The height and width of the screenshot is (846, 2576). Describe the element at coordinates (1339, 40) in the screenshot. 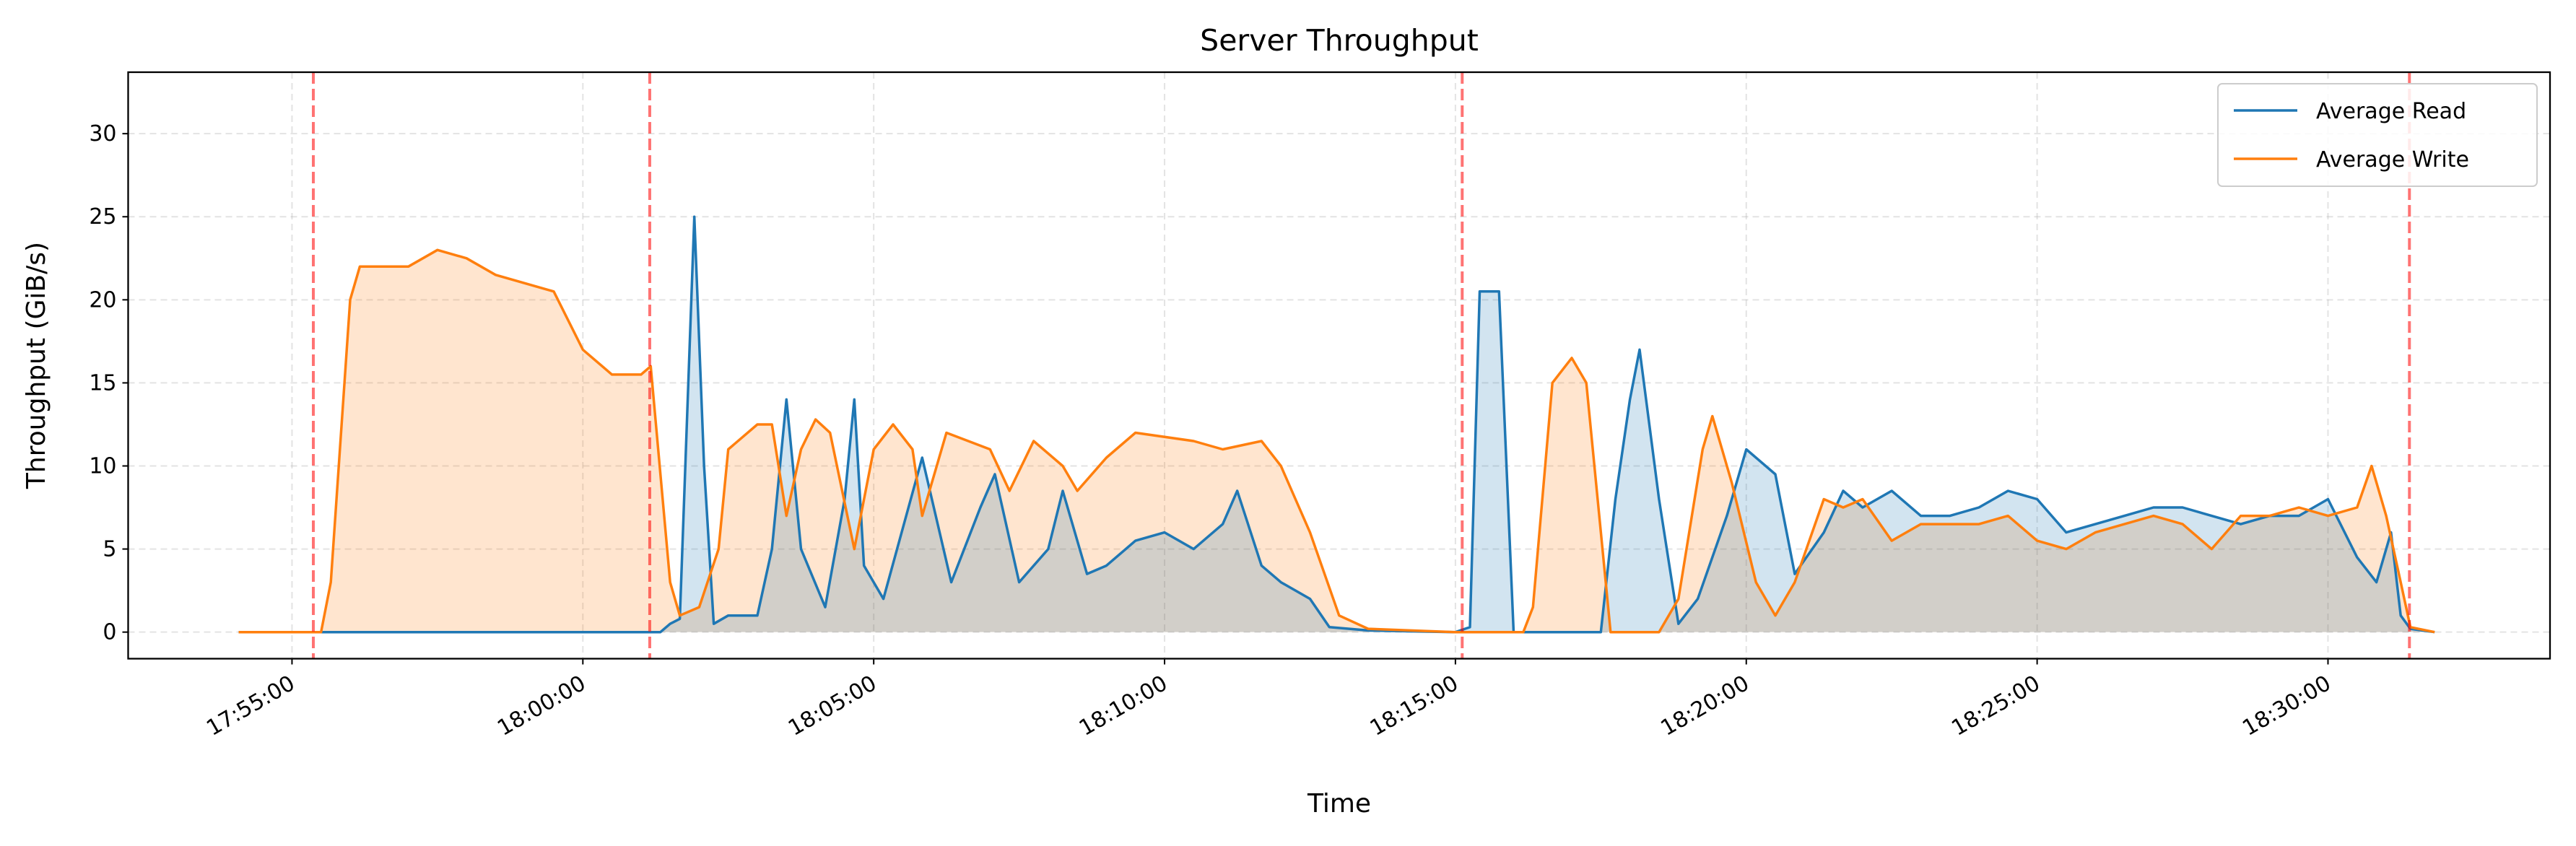

I see `chart-title: Server Throughput` at that location.